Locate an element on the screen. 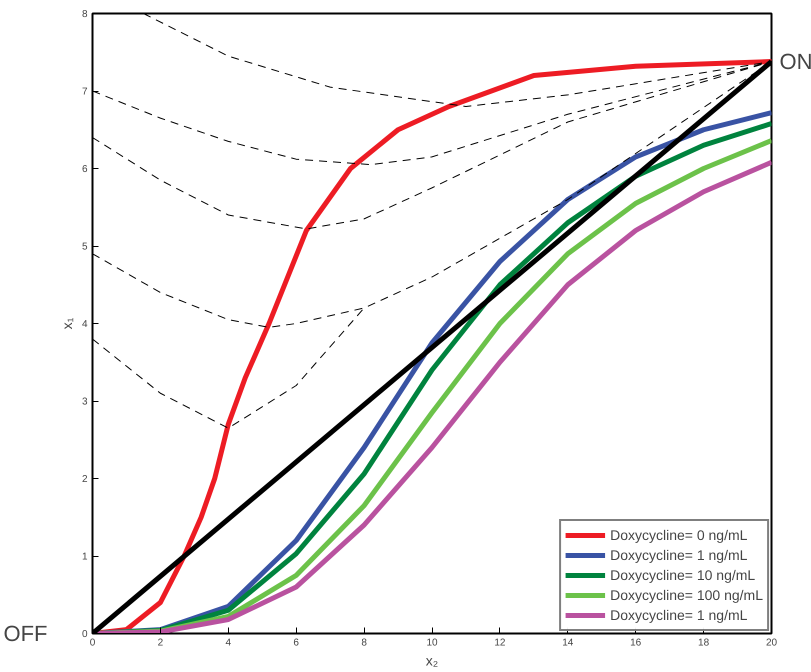 This screenshot has height=672, width=811. y-tick-label: 5 is located at coordinates (85, 247).